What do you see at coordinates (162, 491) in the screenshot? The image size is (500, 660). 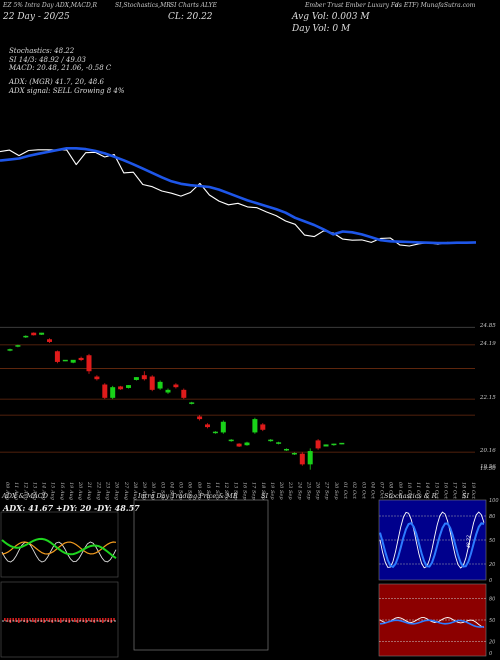 I see `date-tick-label: 03 Sep` at bounding box center [162, 491].